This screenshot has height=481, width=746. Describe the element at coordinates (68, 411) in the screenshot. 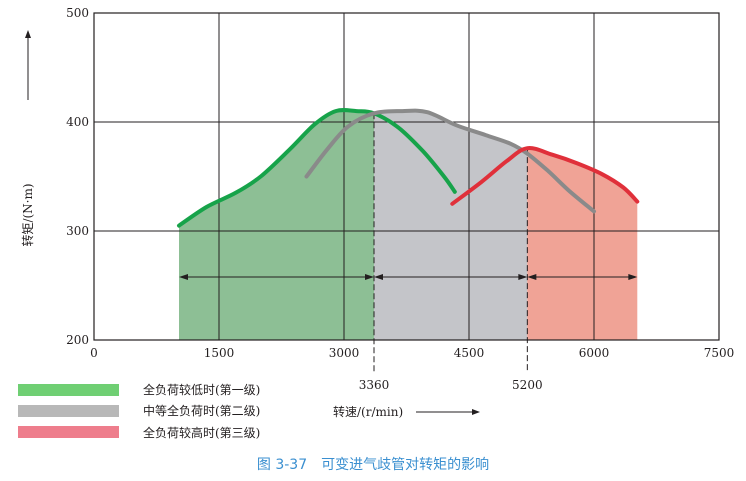

I see `legend-swatch-stage2` at that location.